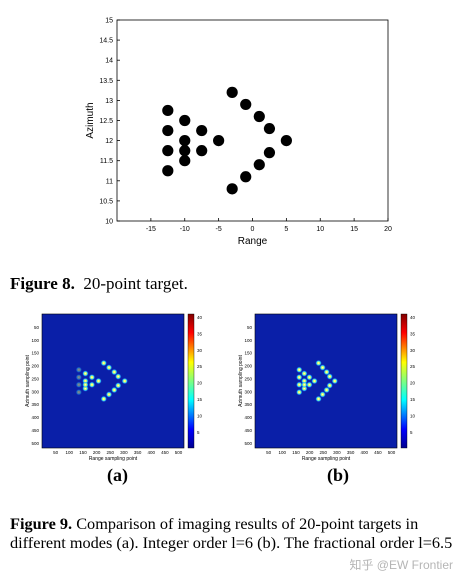 The image size is (467, 584). I want to click on x-tick-label: 150, so click(296, 452).